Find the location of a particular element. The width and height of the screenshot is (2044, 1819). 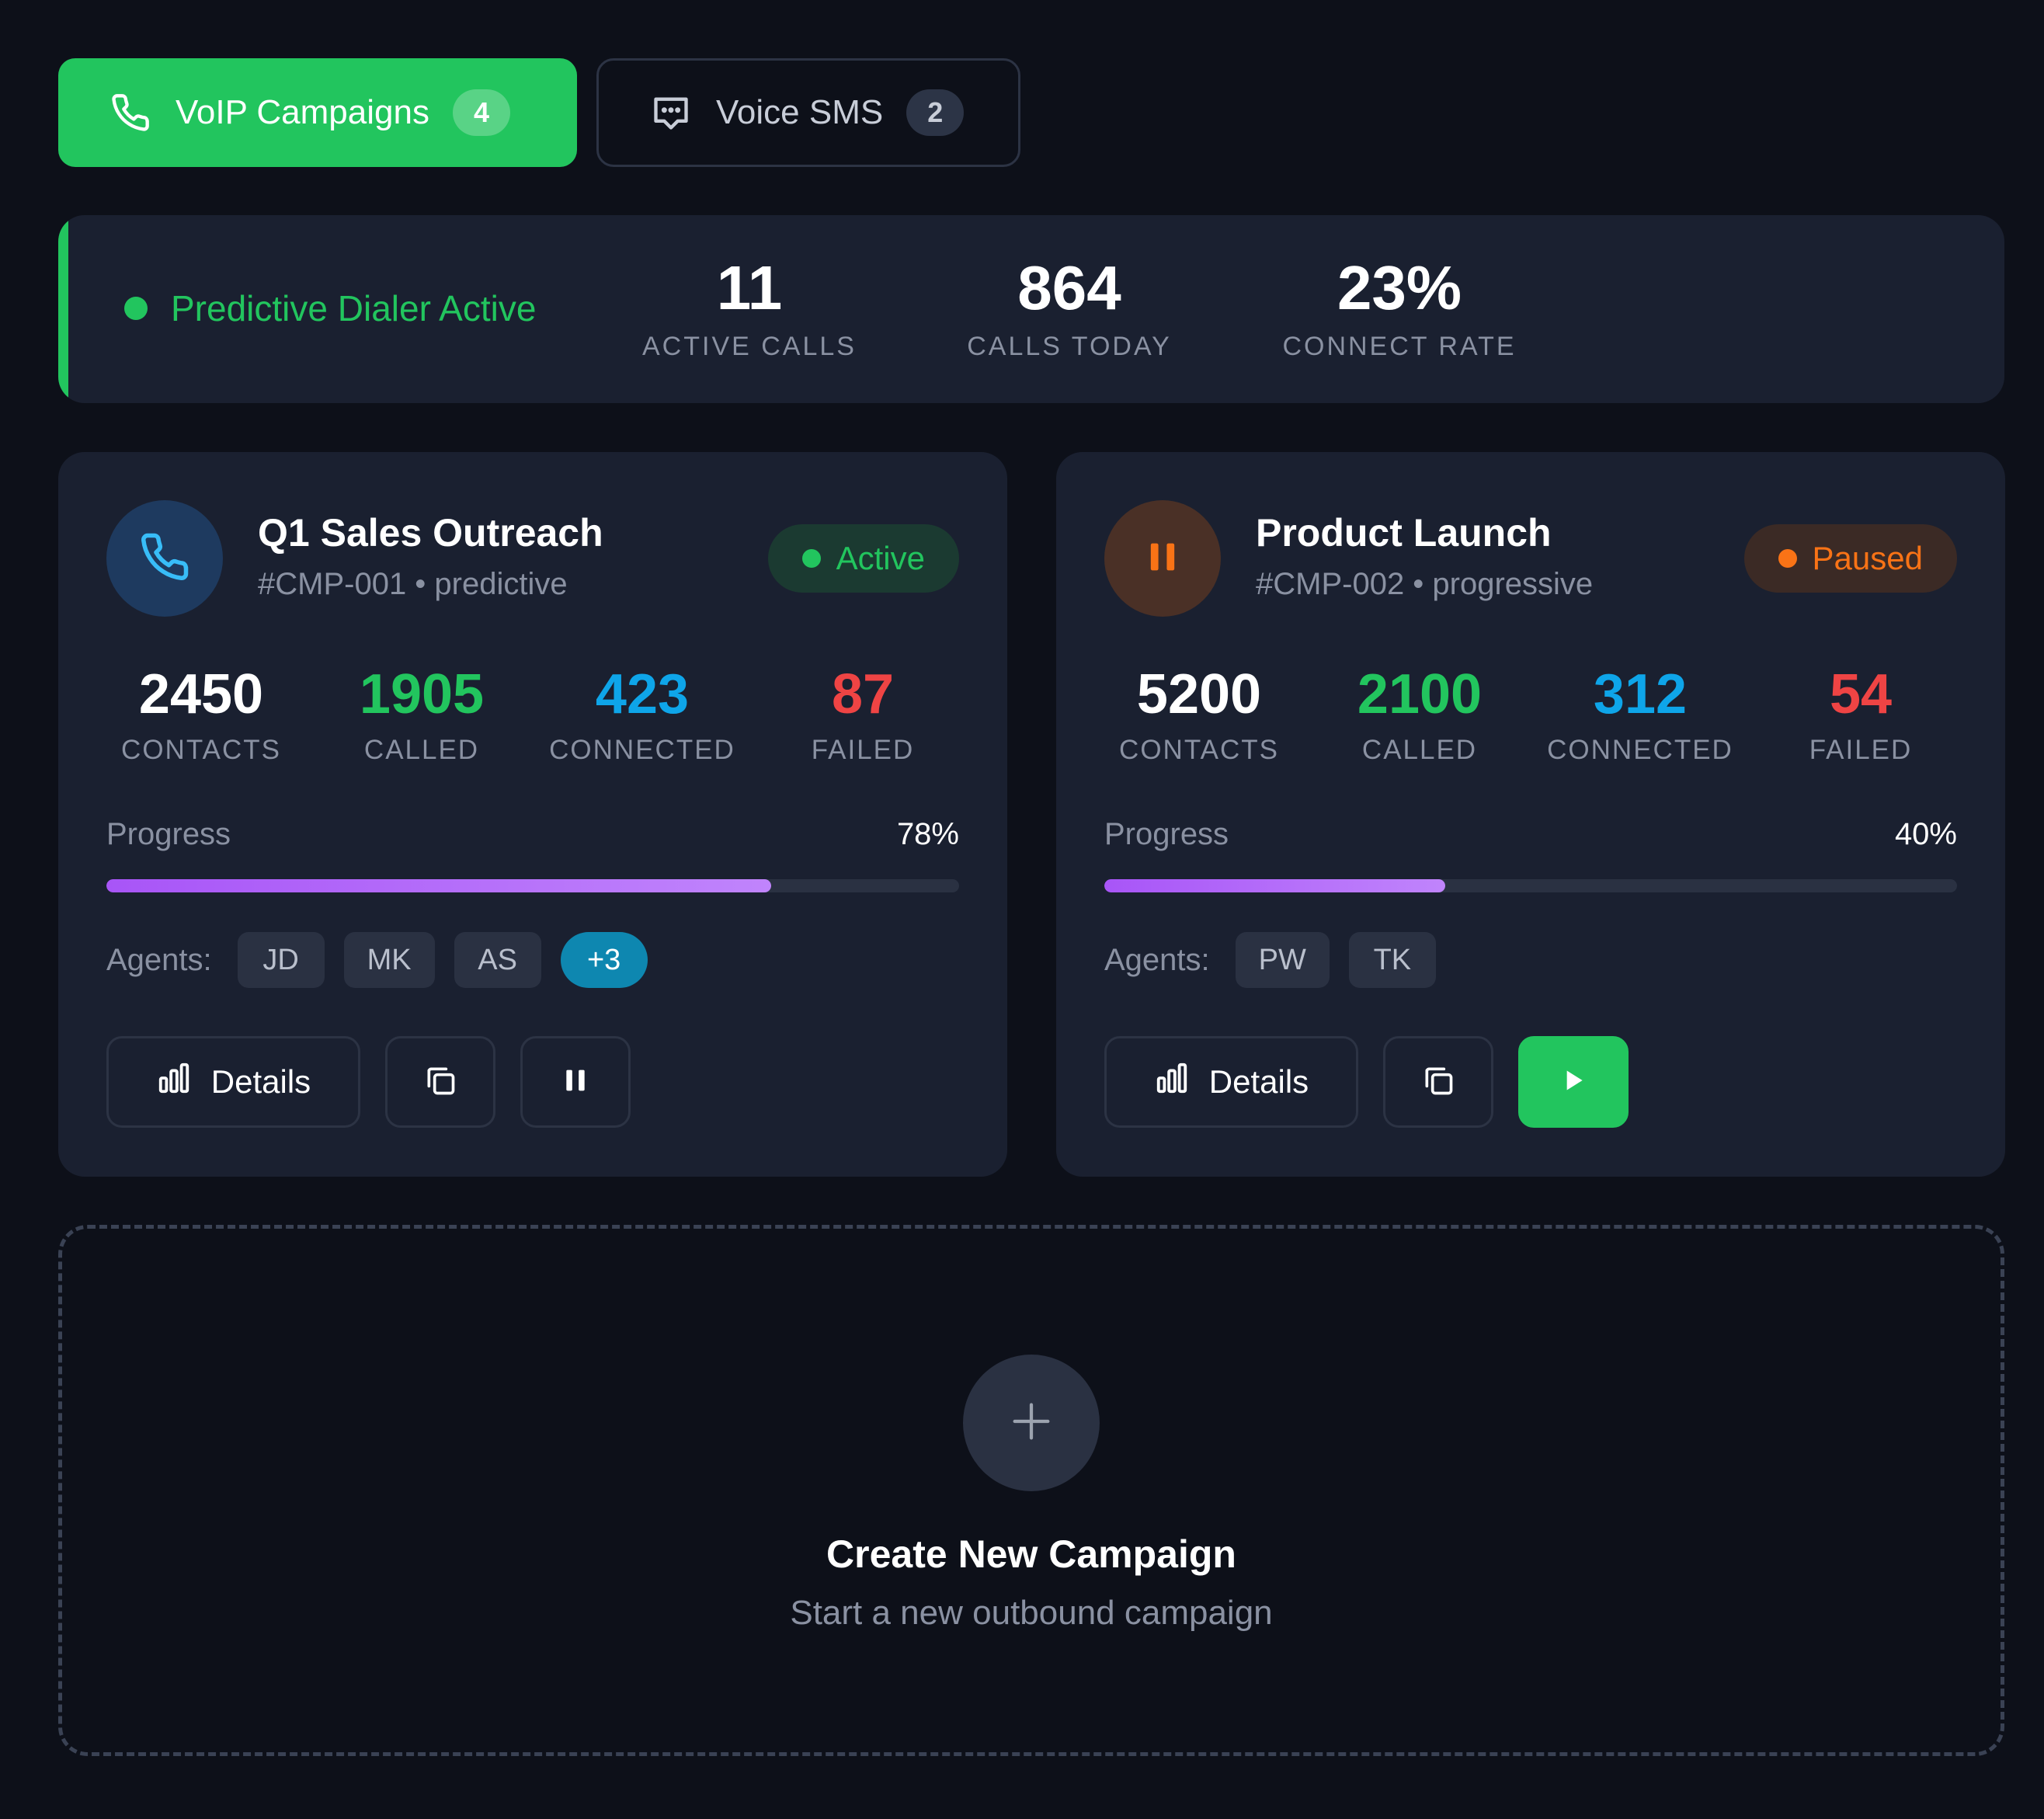

stat-value: 423 is located at coordinates (642, 694).